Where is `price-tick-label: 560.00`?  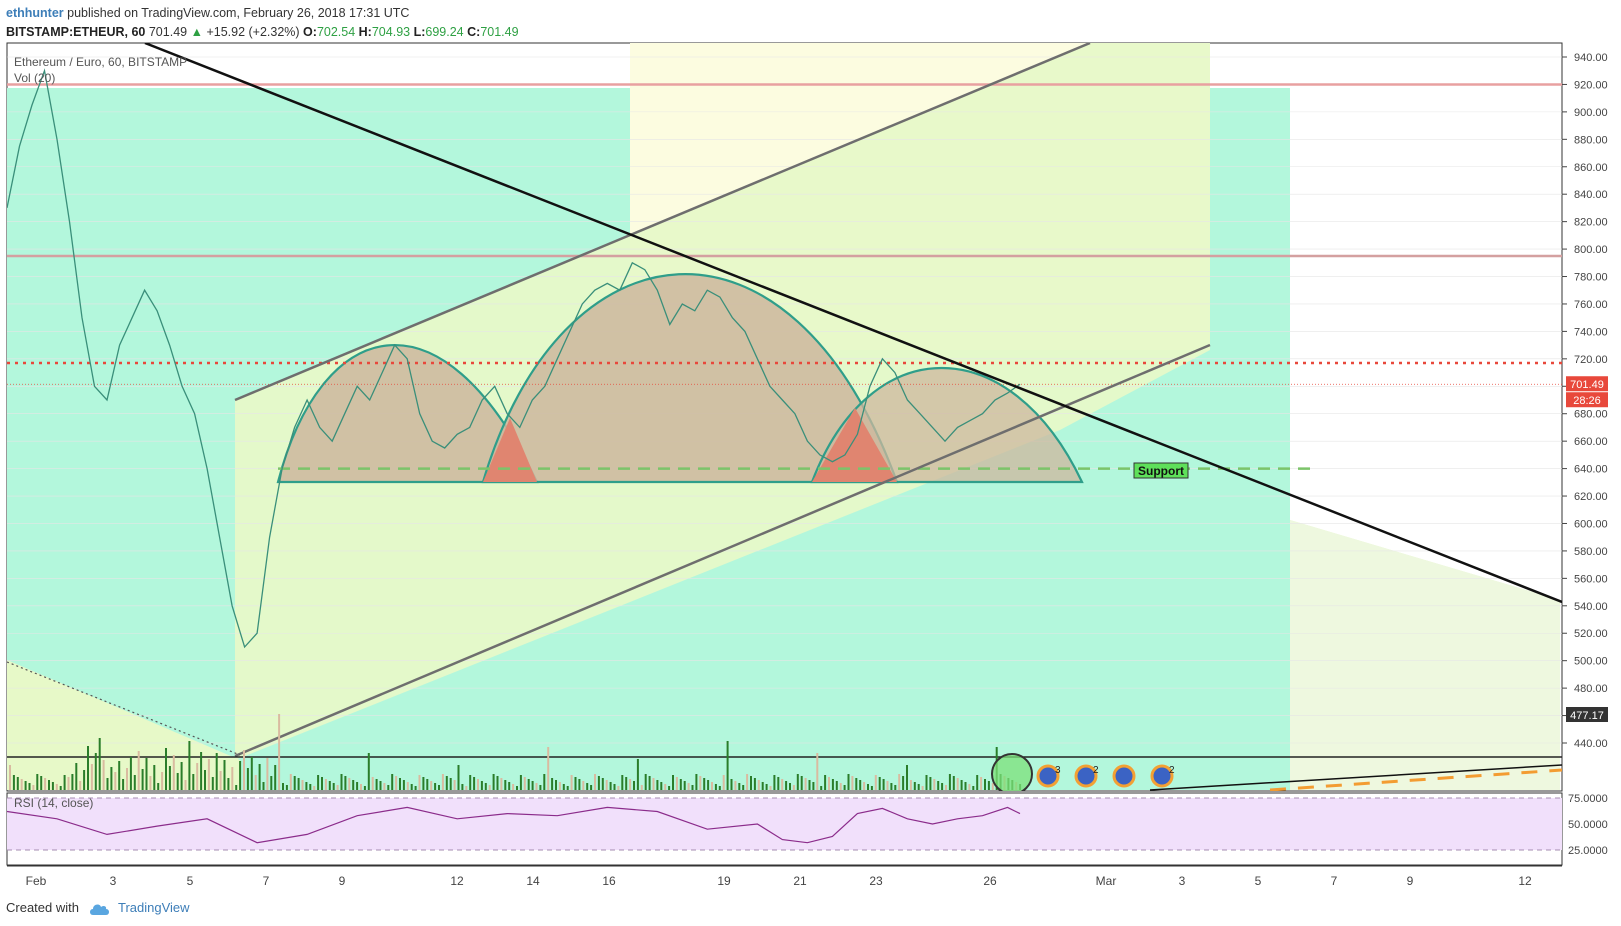
price-tick-label: 560.00 is located at coordinates (1591, 579).